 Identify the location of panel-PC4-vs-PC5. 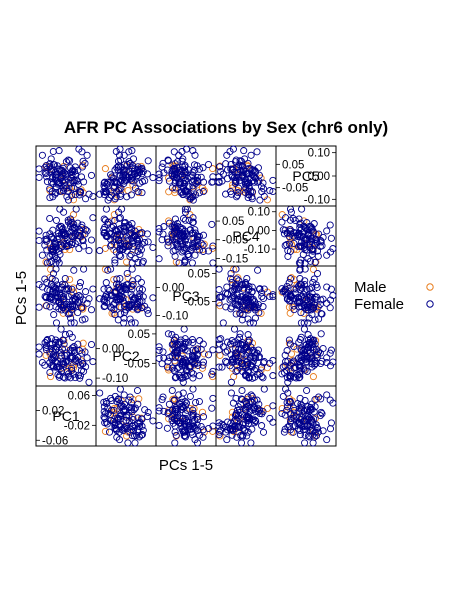
(246, 176).